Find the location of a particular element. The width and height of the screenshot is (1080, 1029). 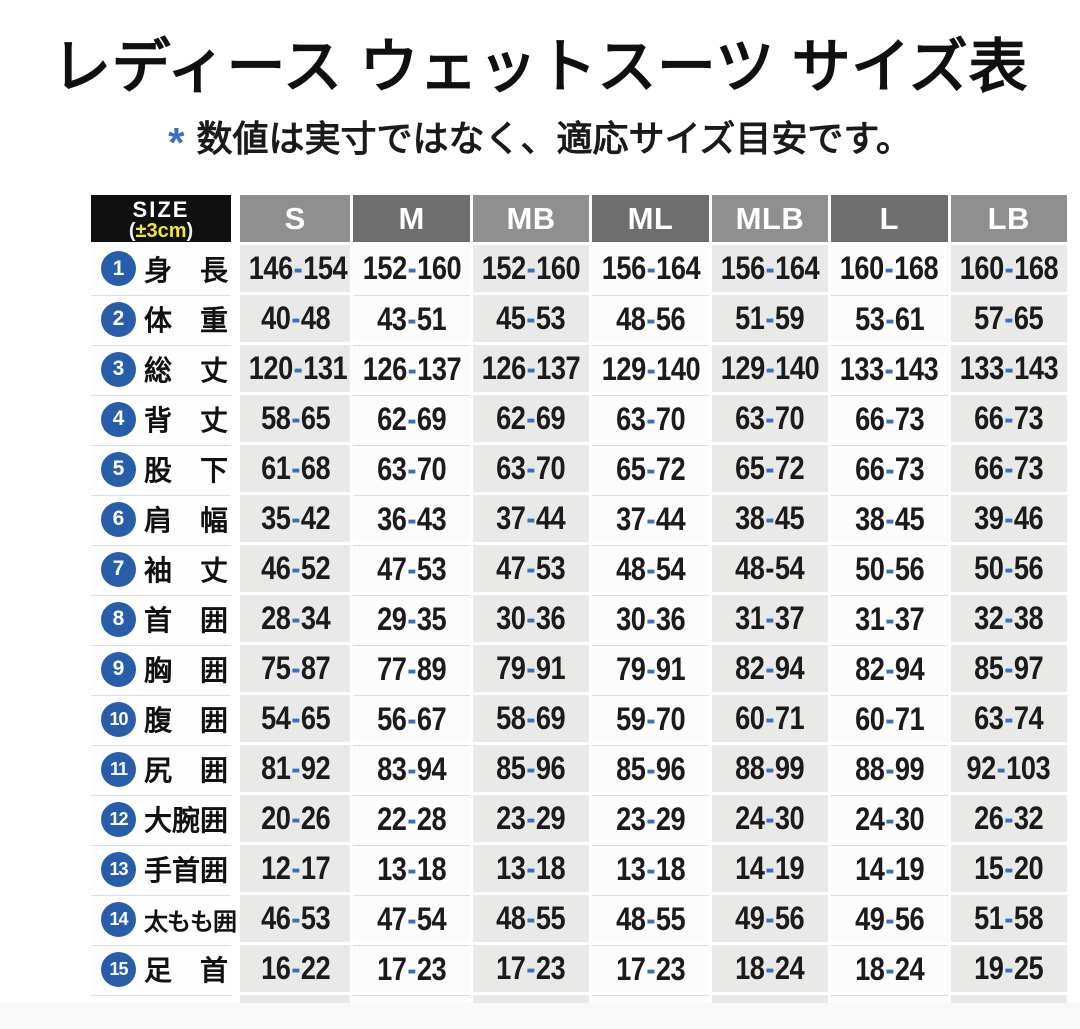

size-cell: 18-24 is located at coordinates (770, 968).